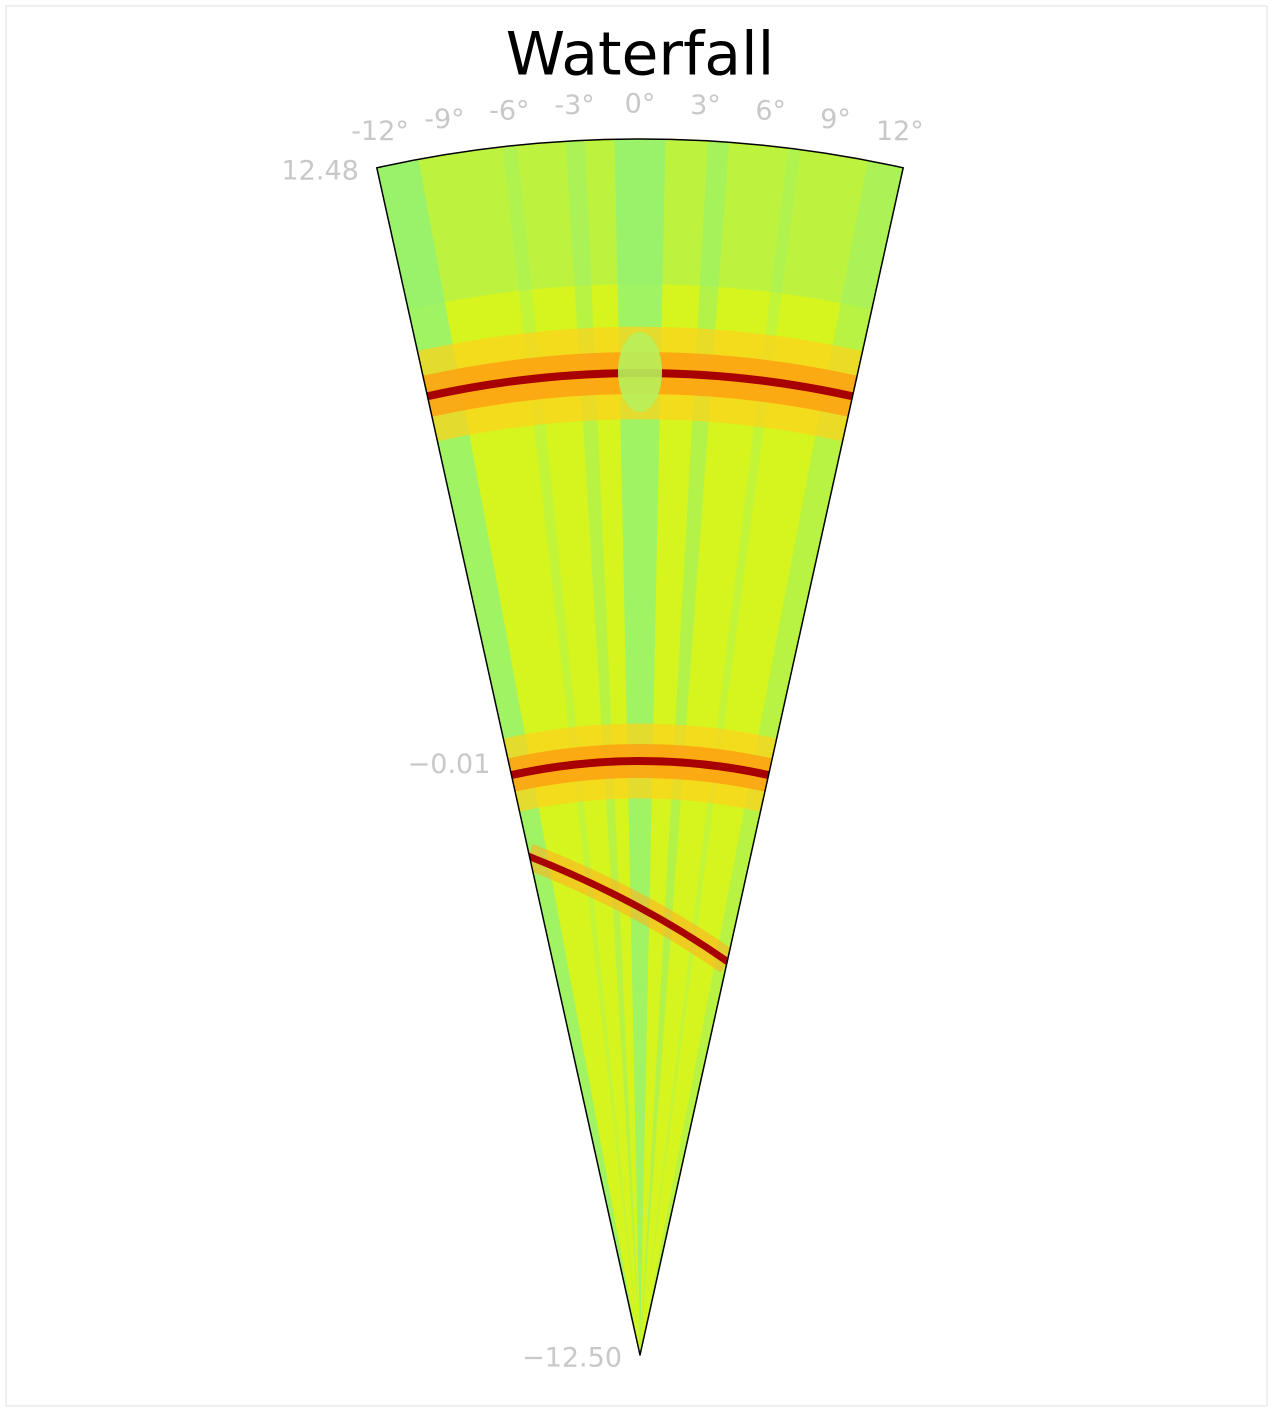 This screenshot has width=1273, height=1413. What do you see at coordinates (640, 55) in the screenshot?
I see `chart-title: Waterfall` at bounding box center [640, 55].